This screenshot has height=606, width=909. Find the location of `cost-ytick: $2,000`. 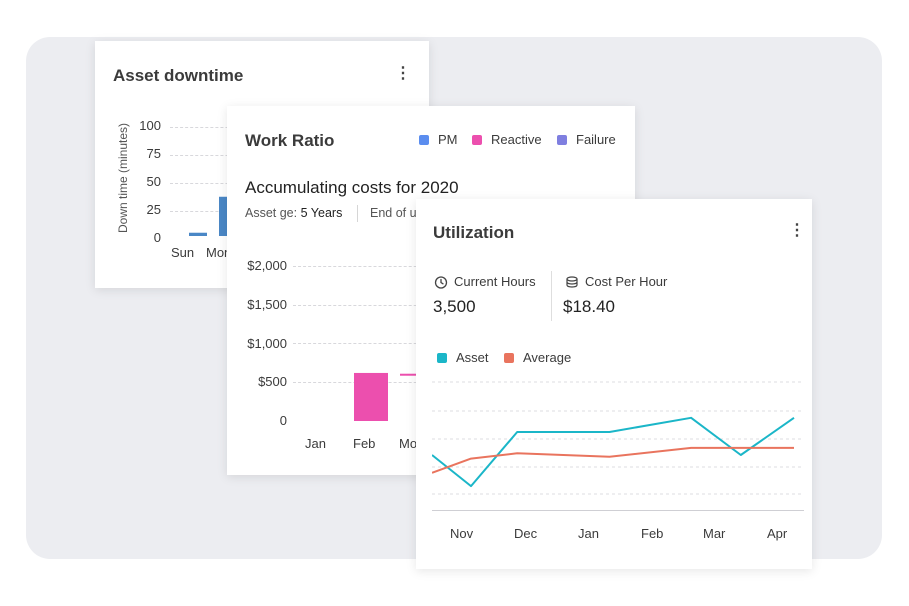

cost-ytick: $2,000 is located at coordinates (267, 265).